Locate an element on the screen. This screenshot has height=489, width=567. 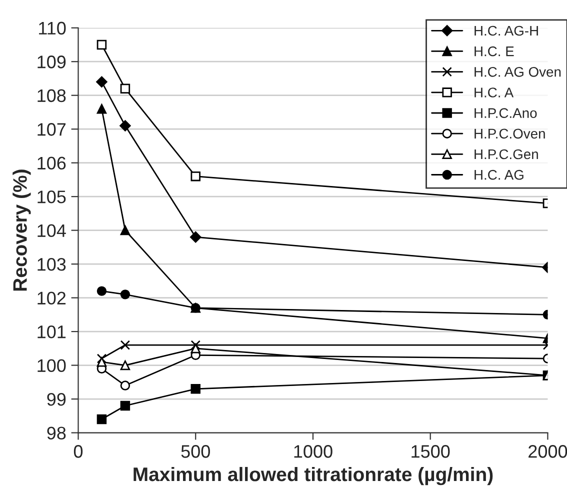
y-tick-label: 104 is located at coordinates (52, 231).